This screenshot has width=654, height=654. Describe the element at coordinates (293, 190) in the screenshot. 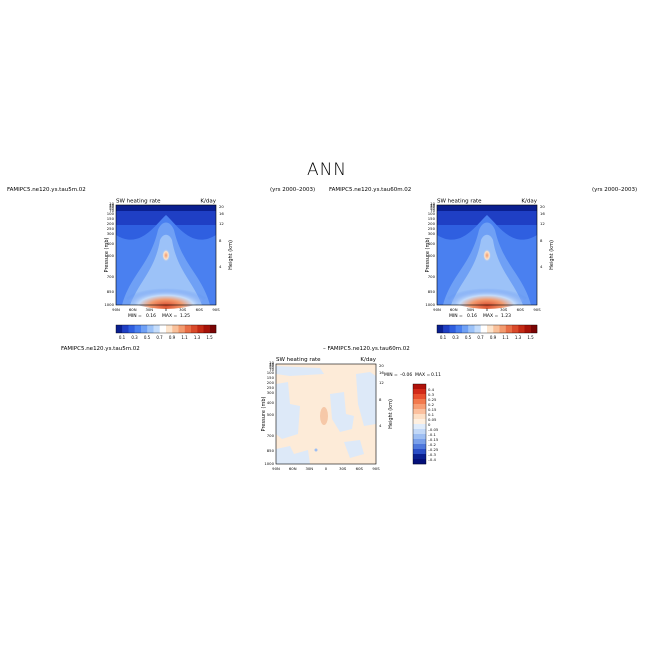

I see `panel1-years-label: (yrs 2000–2003)` at that location.